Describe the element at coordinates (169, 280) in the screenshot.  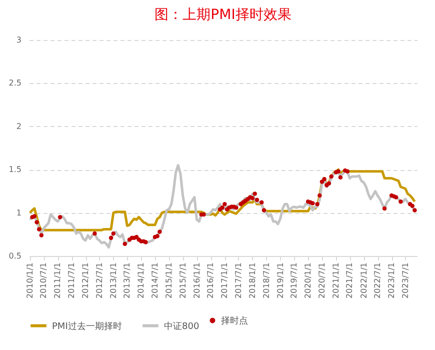
I see `x-tick-label: 2015/1/1` at that location.